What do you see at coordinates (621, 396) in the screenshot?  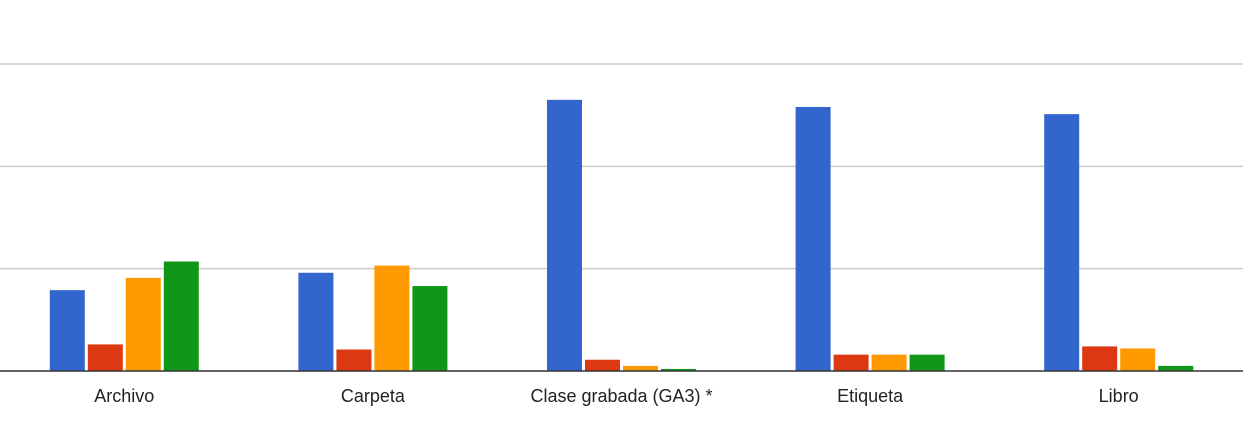 I see `x-tick-label: Clase grabada (GA3) *` at bounding box center [621, 396].